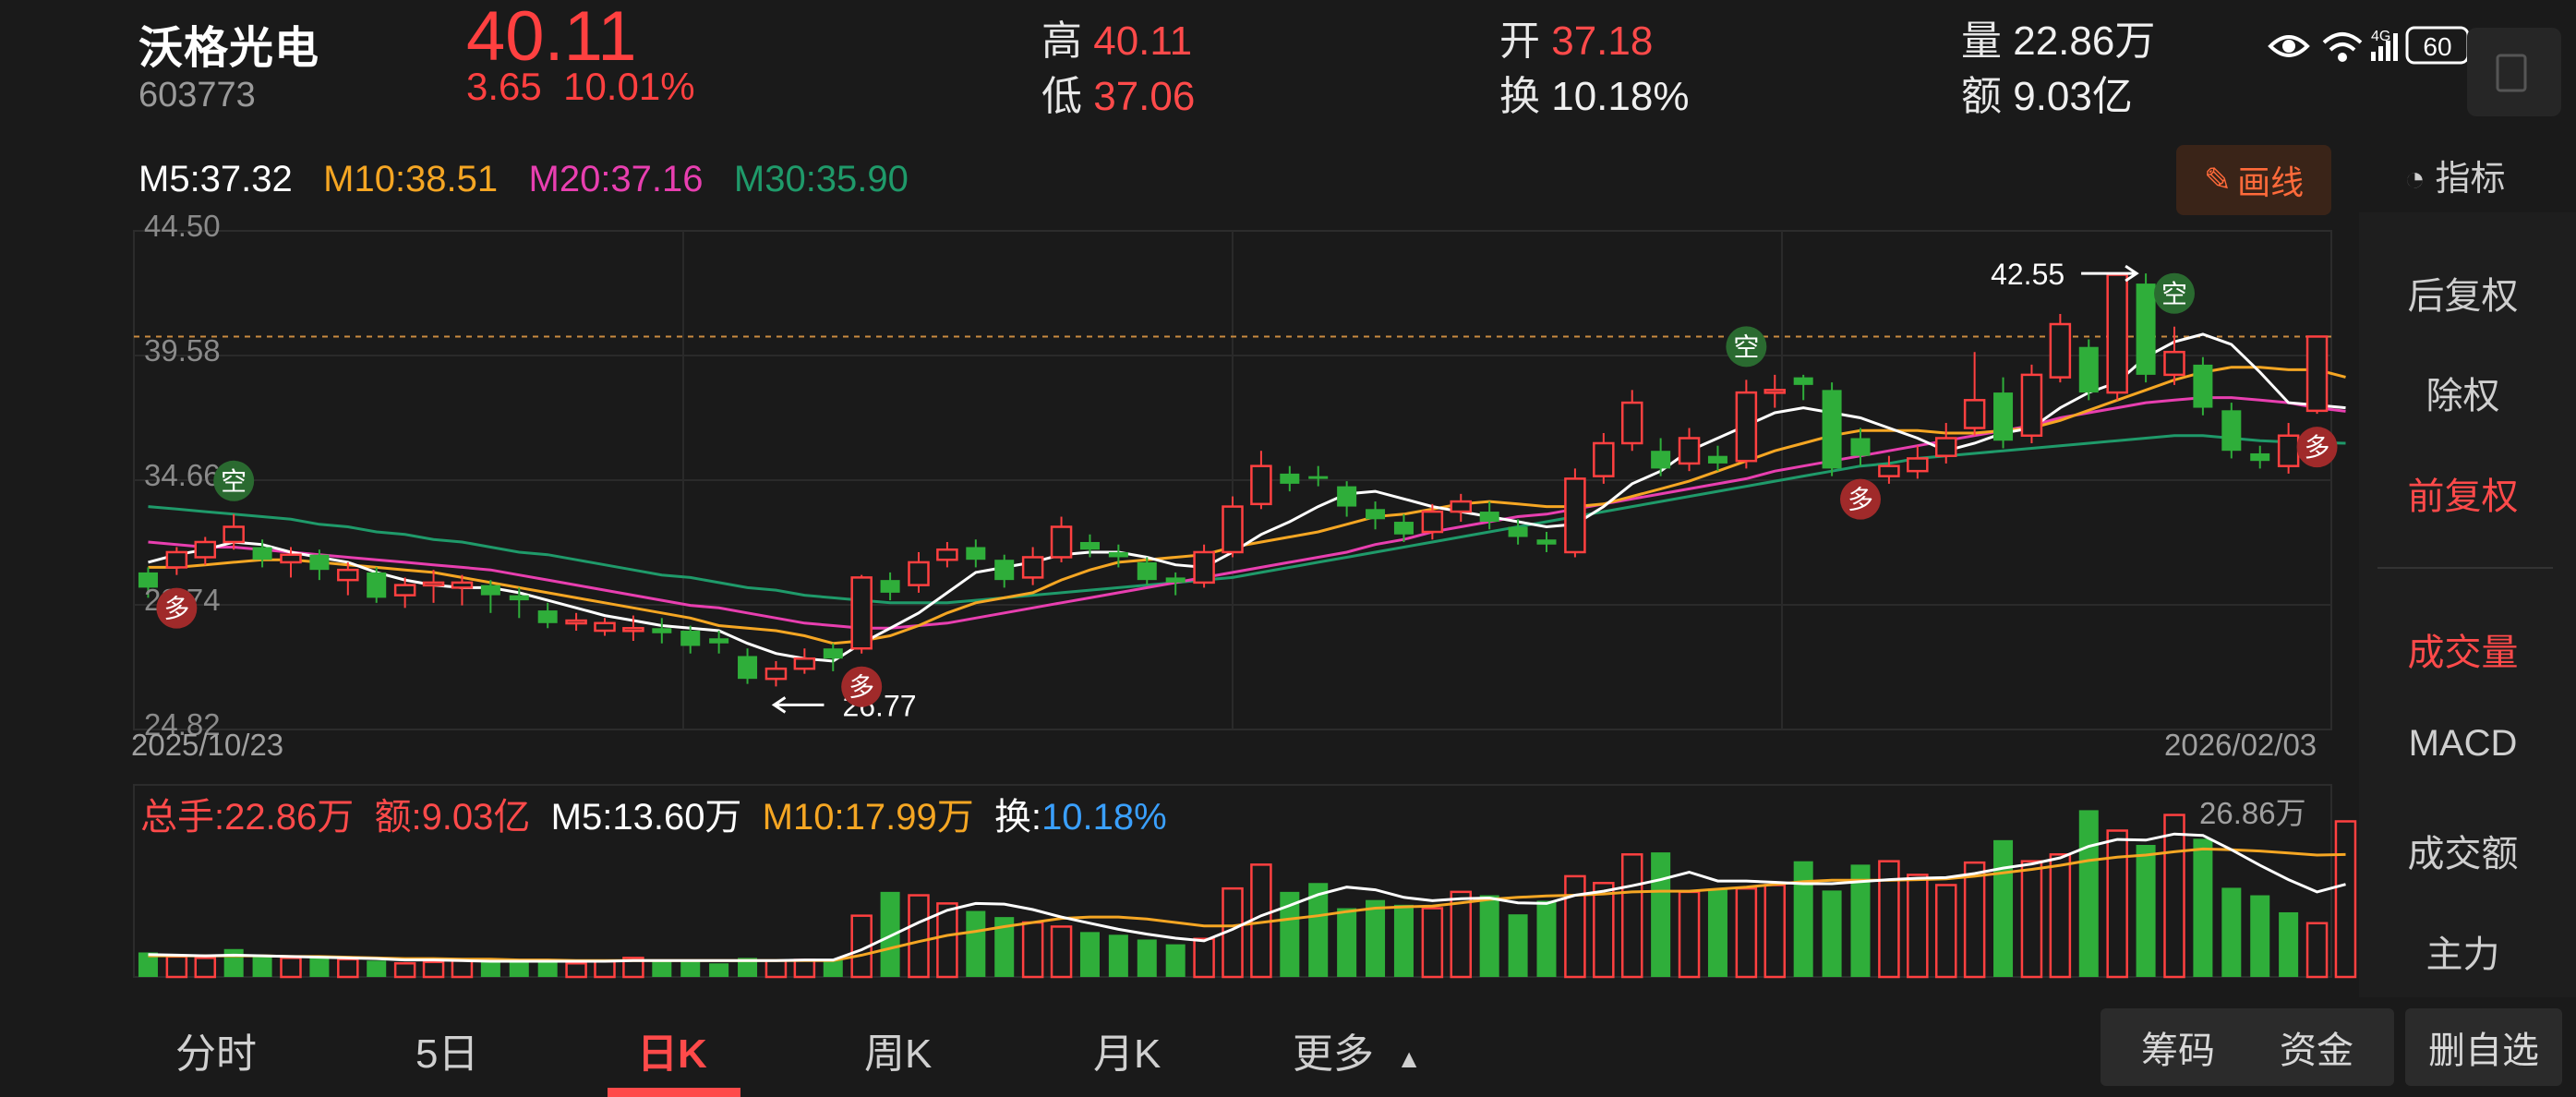  Describe the element at coordinates (1061, 41) in the screenshot. I see `high-label: 高` at that location.